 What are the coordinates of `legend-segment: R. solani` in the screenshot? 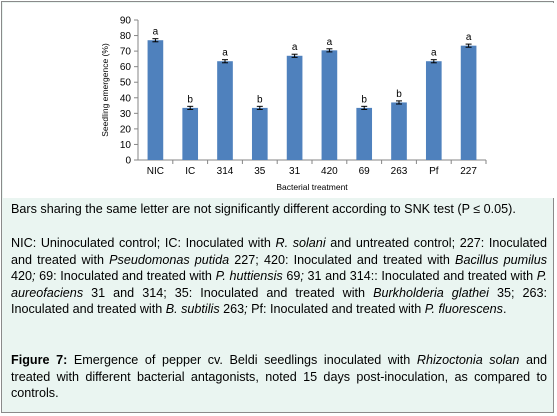 It's located at (300, 243).